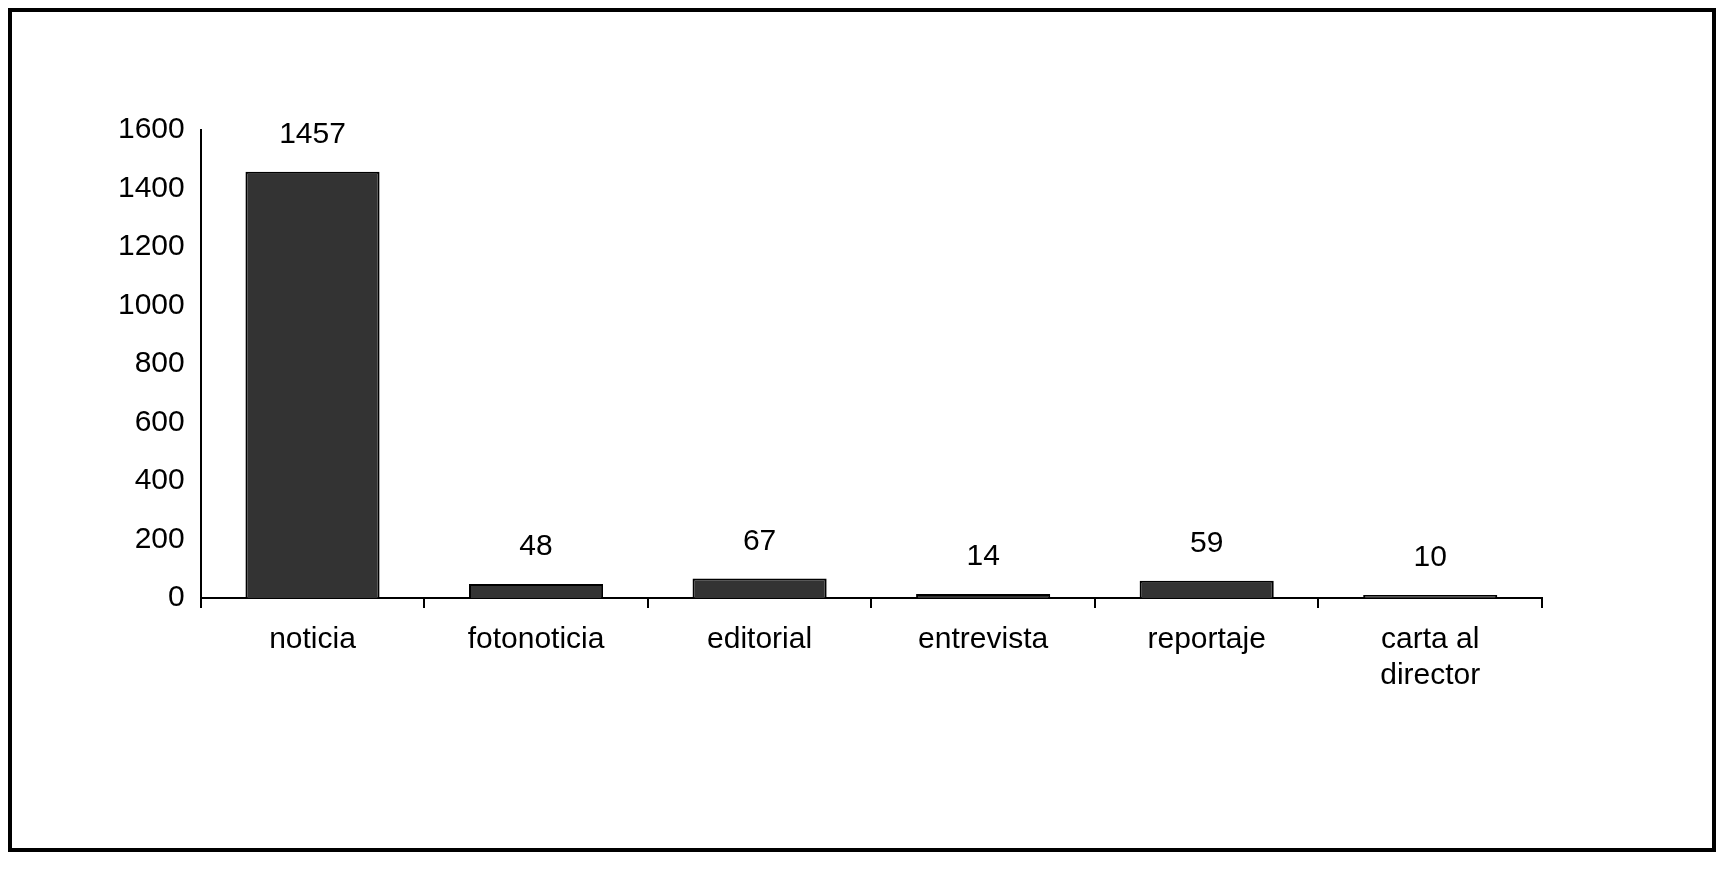 The height and width of the screenshot is (871, 1736). Describe the element at coordinates (1207, 542) in the screenshot. I see `data-label: 59` at that location.